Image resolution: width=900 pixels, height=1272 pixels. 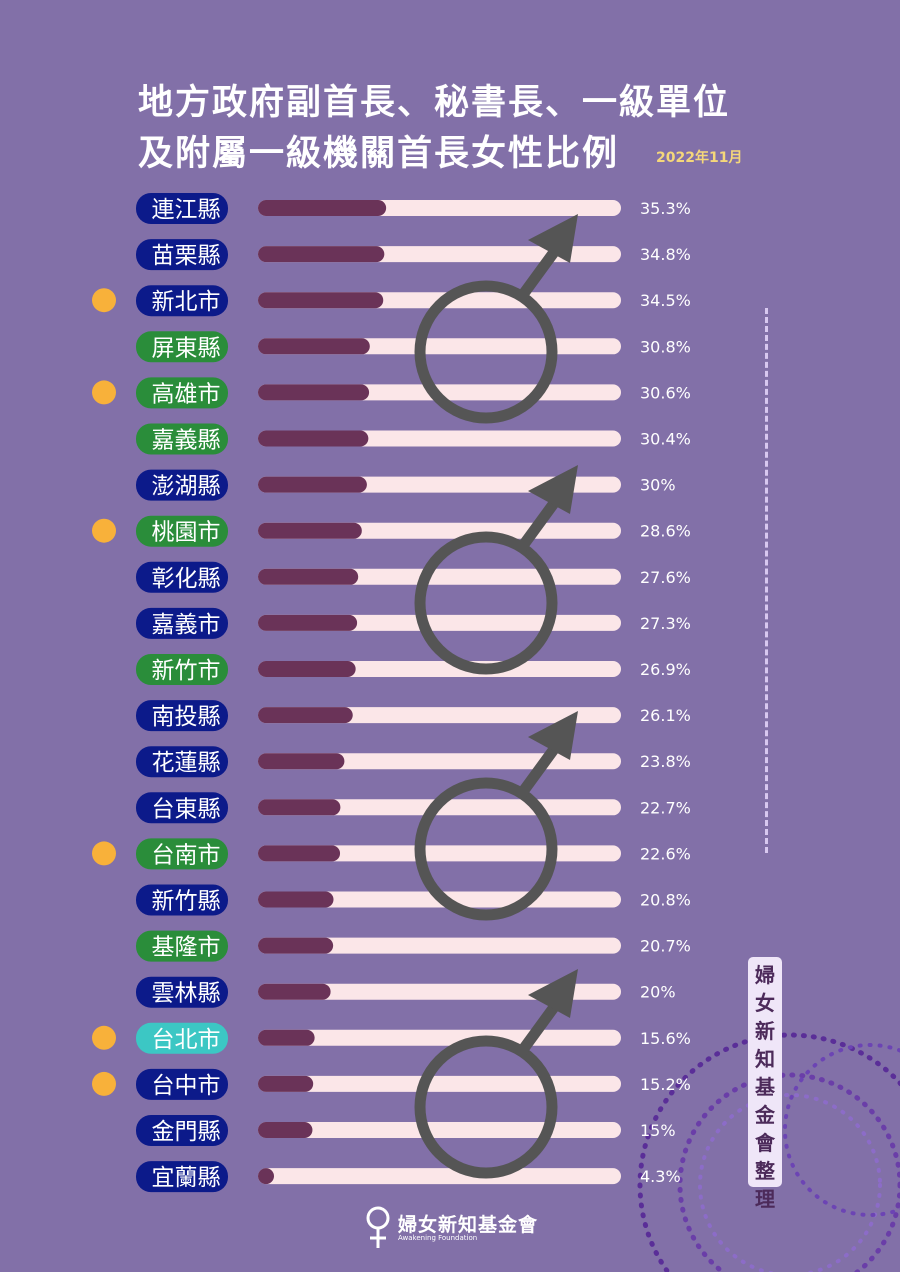 I want to click on category-label: 彰化縣, so click(x=186, y=579).